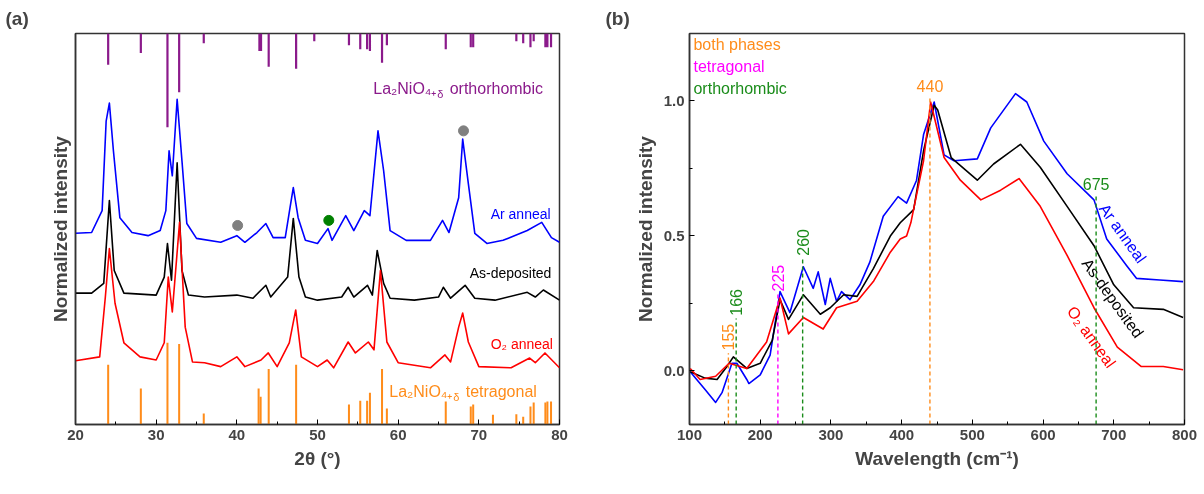  What do you see at coordinates (398, 434) in the screenshot?
I see `x-tick-label: 60` at bounding box center [398, 434].